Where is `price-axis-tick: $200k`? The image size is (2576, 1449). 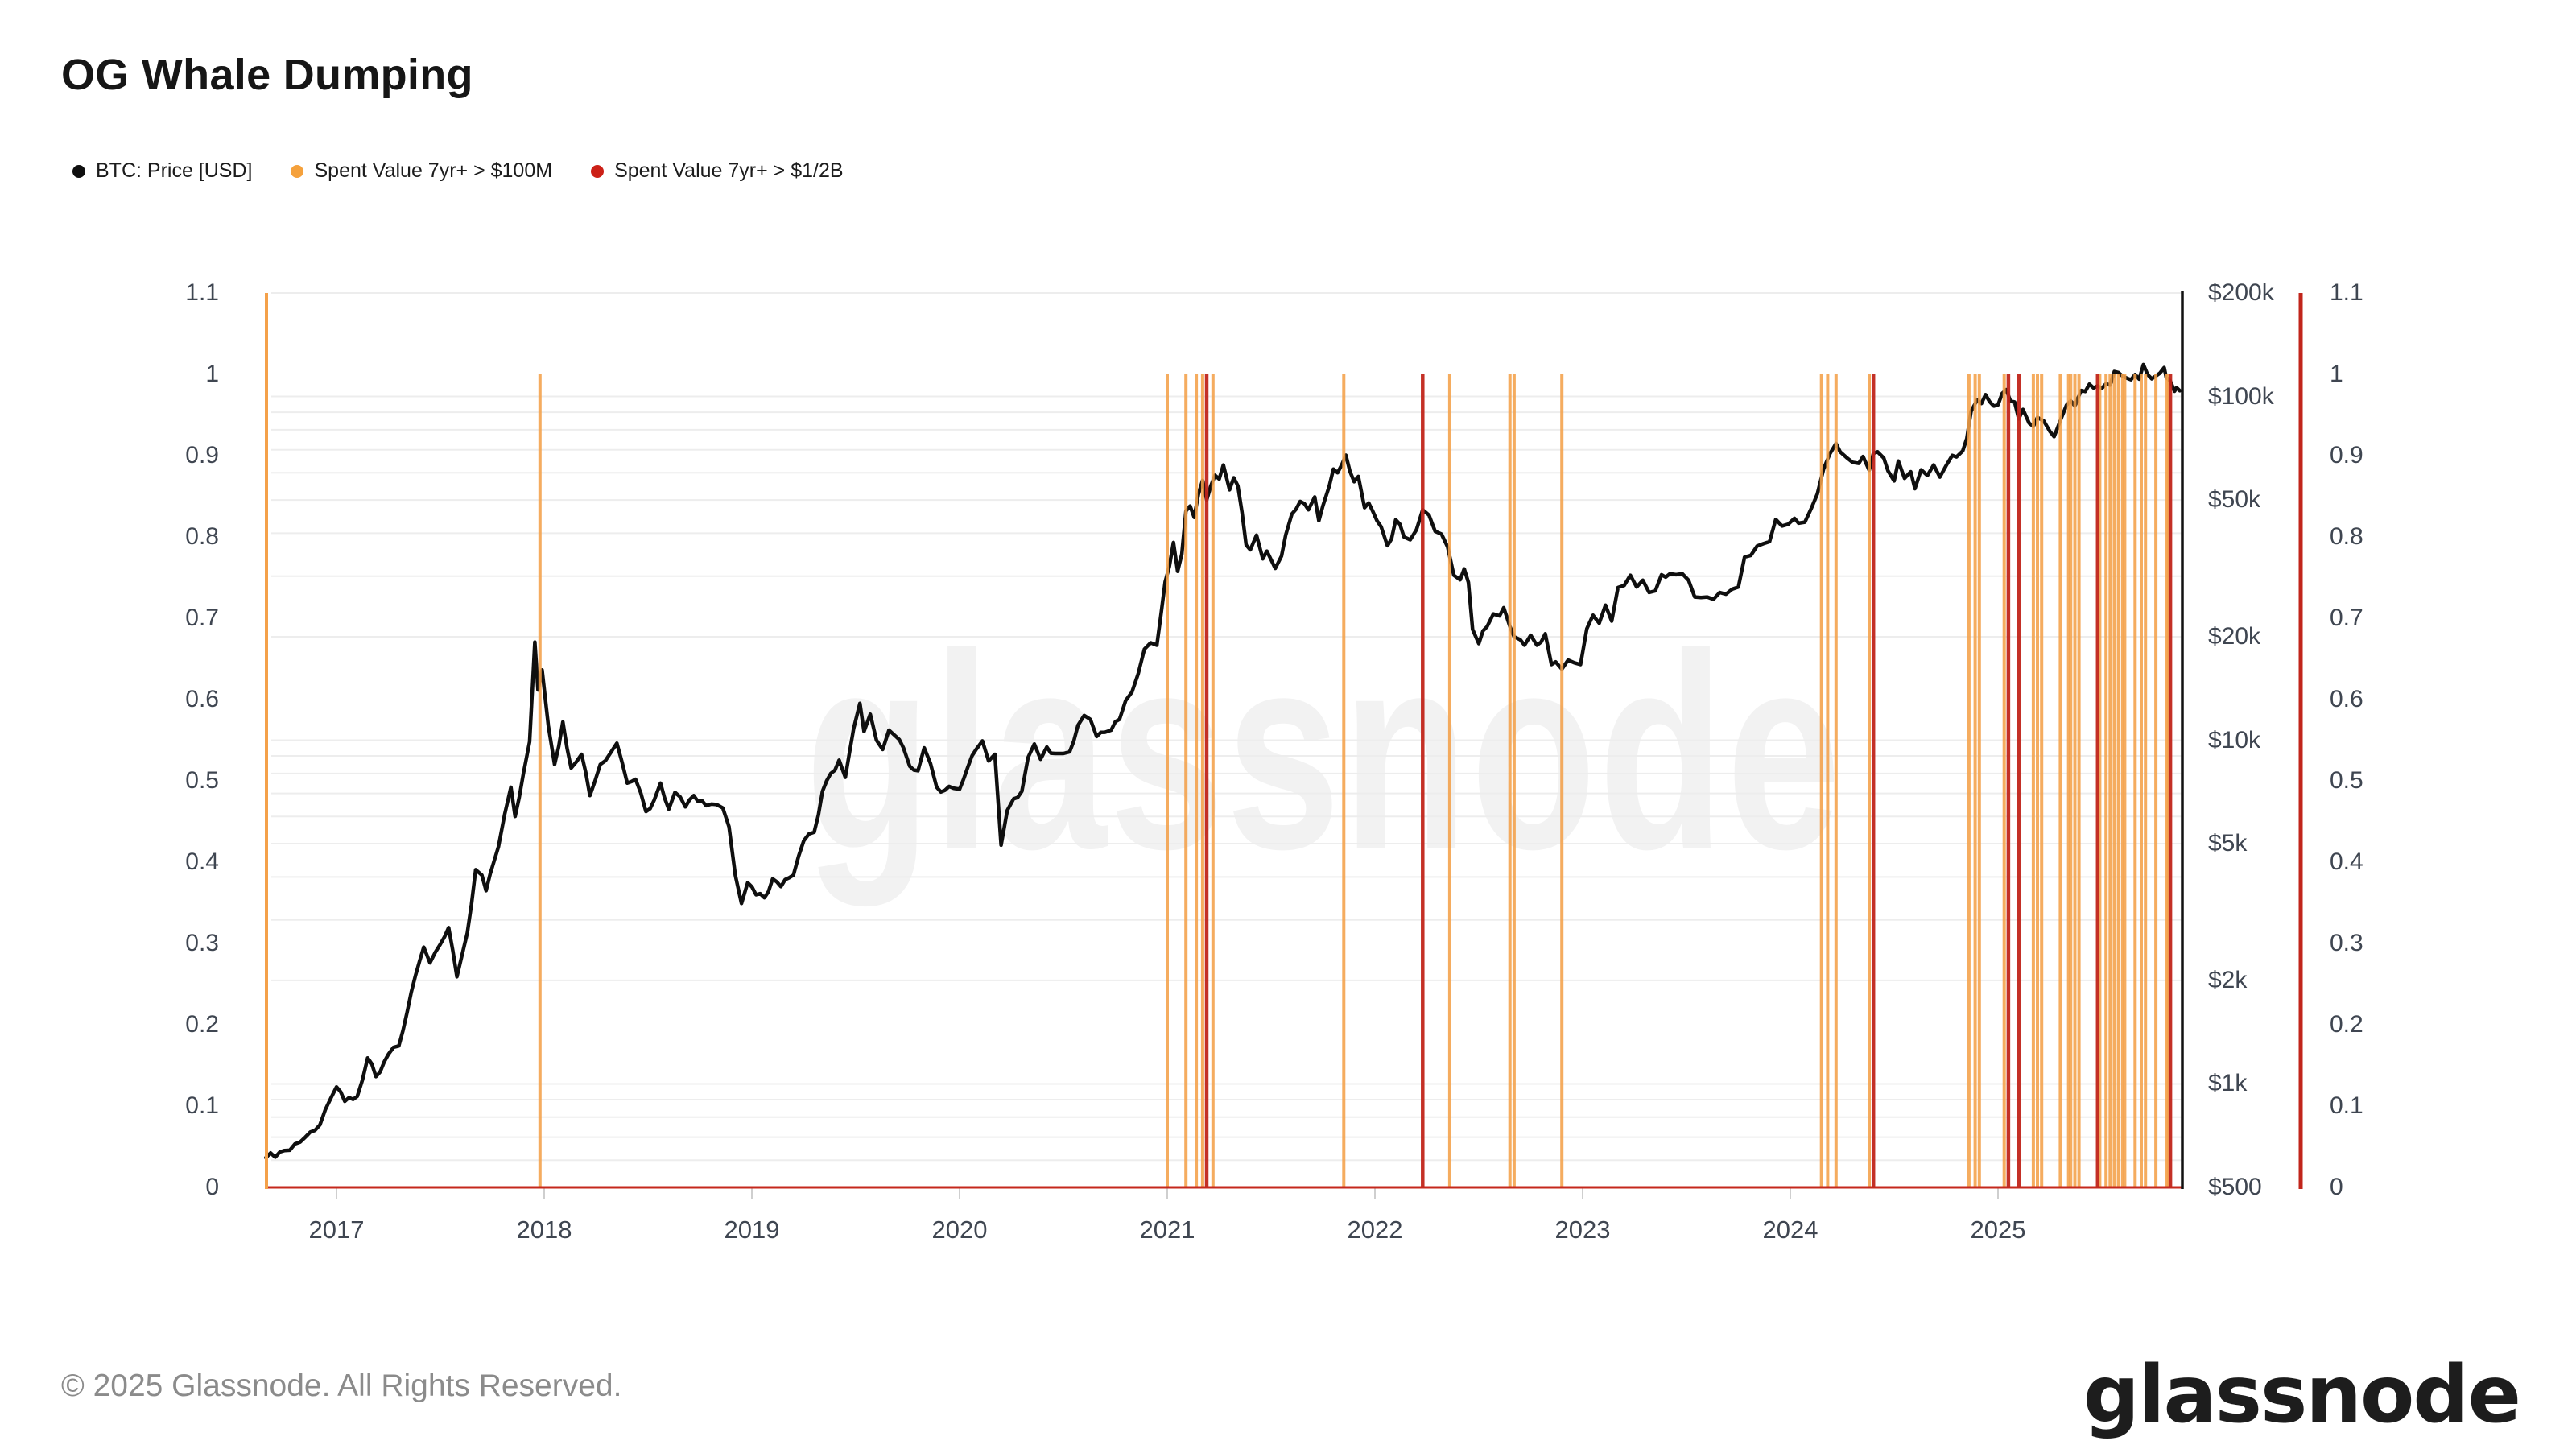 price-axis-tick: $200k is located at coordinates (2241, 292).